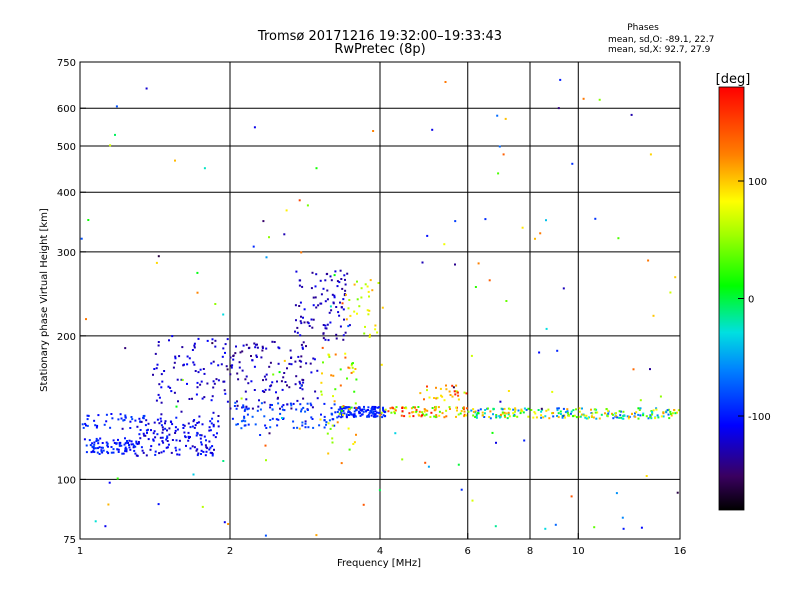 The image size is (800, 600). Describe the element at coordinates (66, 109) in the screenshot. I see `y-tick-label: 600` at that location.